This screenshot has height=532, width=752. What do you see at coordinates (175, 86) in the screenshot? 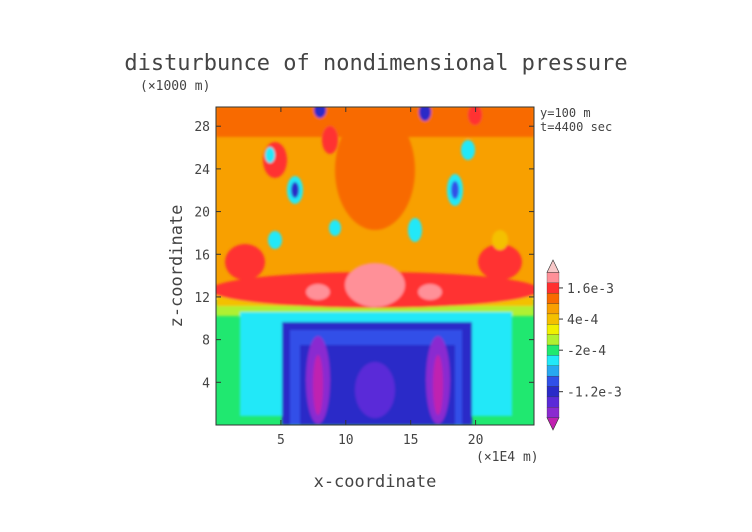
I see `z-unit-label: (×1000 m)` at bounding box center [175, 86].